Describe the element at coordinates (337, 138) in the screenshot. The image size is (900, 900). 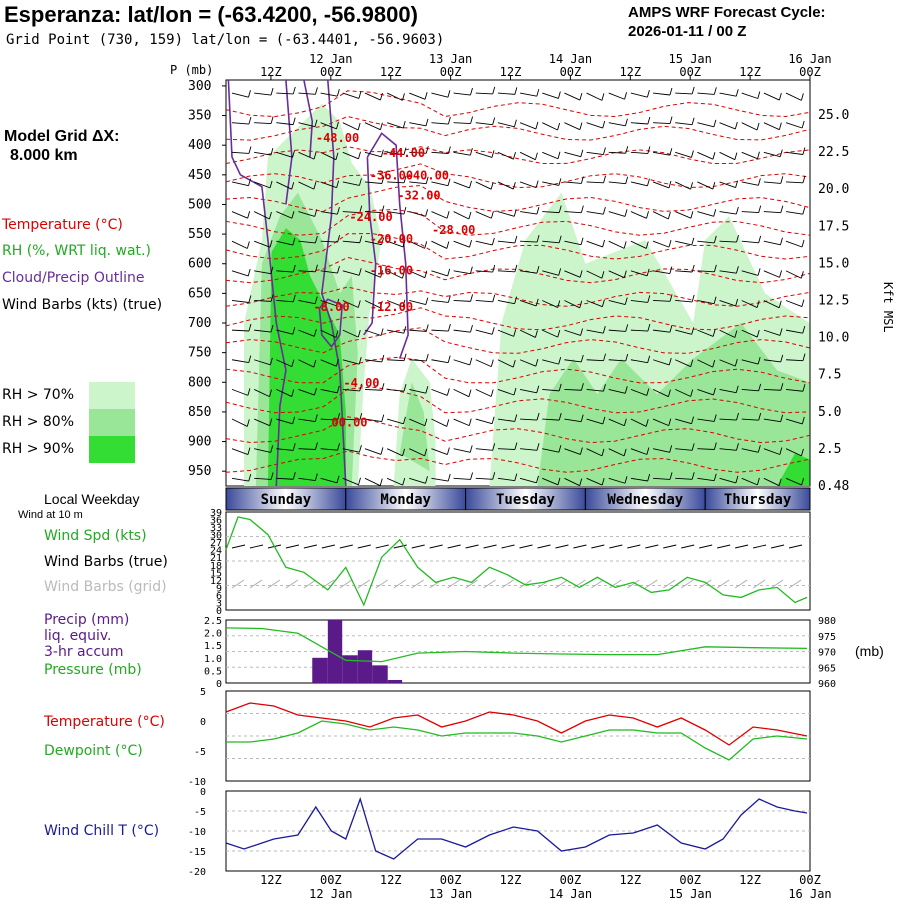
I see `temp-contour-label: -48.00` at that location.